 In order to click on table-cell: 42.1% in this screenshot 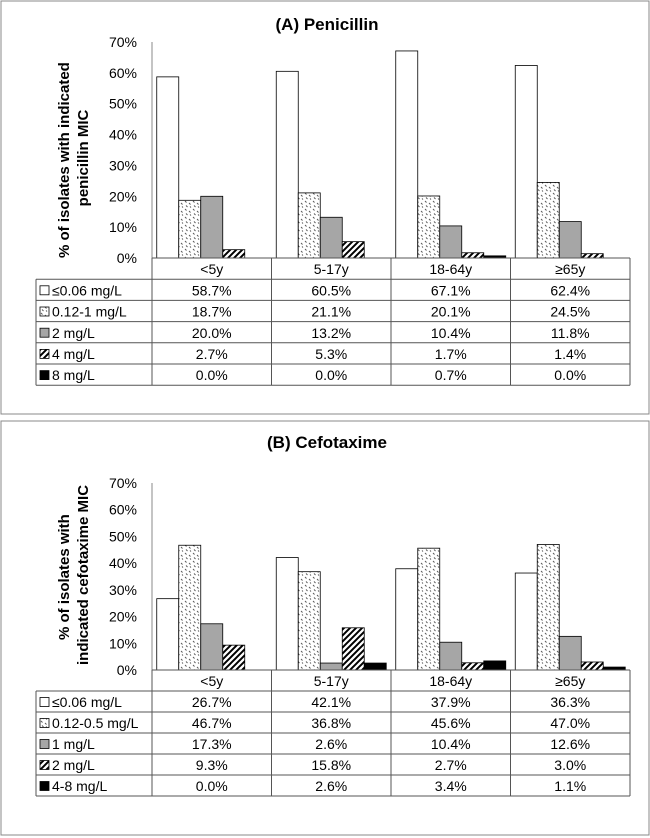, I will do `click(331, 702)`.